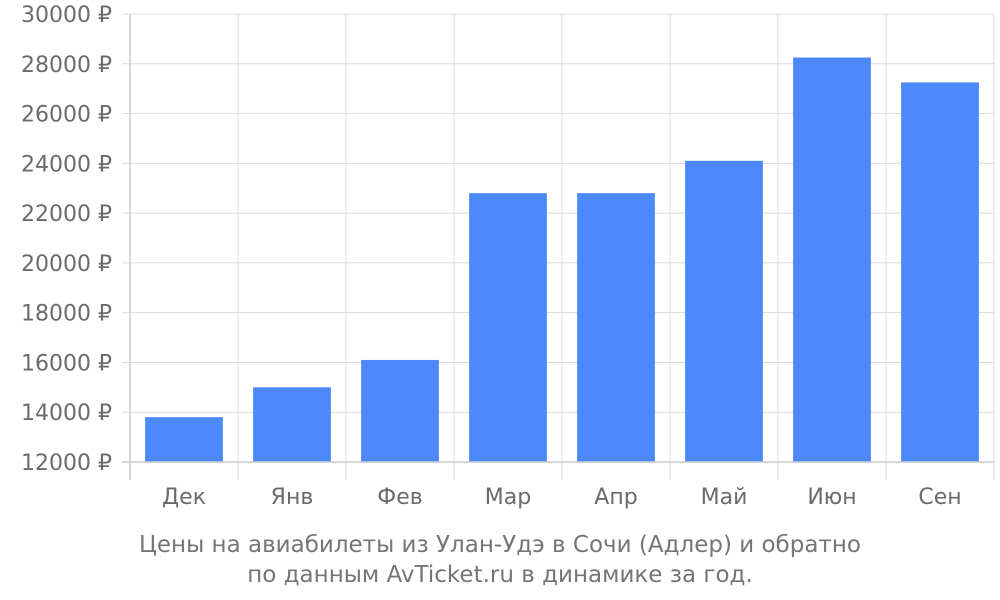  Describe the element at coordinates (66, 463) in the screenshot. I see `y-tick-label: 12000 ₽` at that location.